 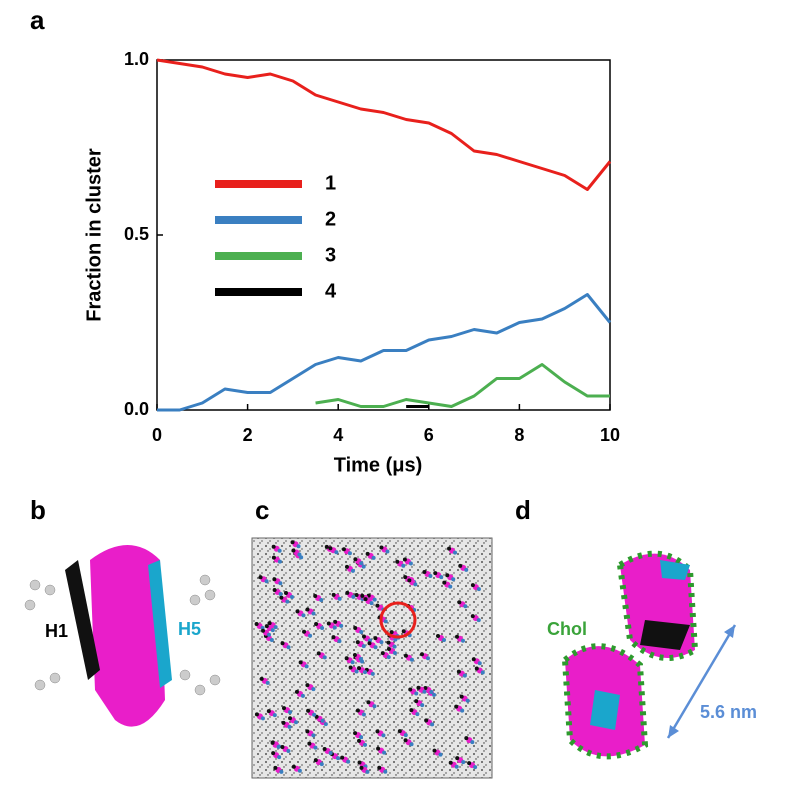 I want to click on x-tick-label: 8, so click(x=519, y=435).